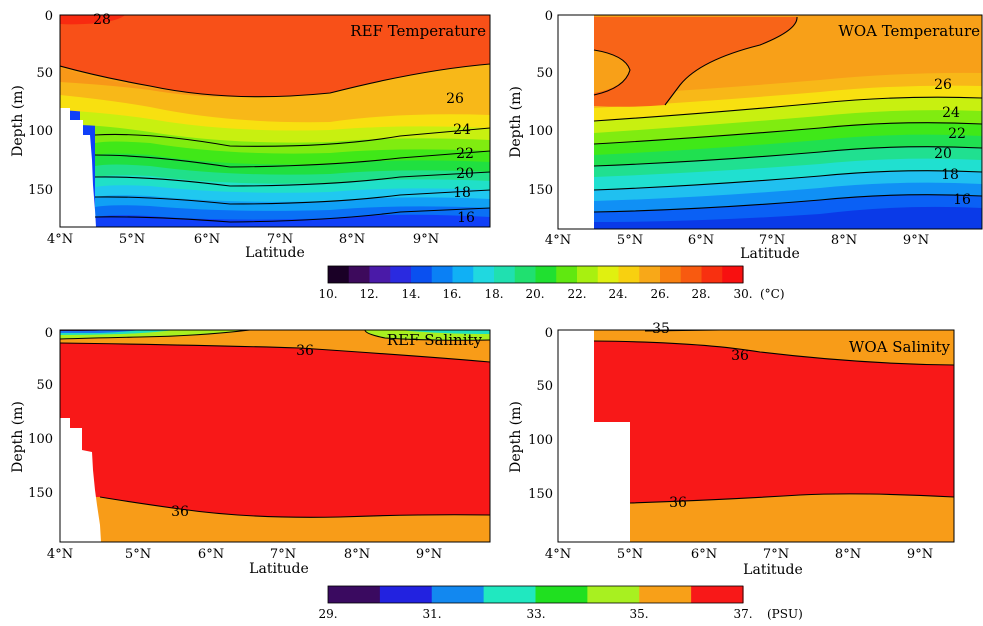  I want to click on panel-title: REF Temperature, so click(418, 31).